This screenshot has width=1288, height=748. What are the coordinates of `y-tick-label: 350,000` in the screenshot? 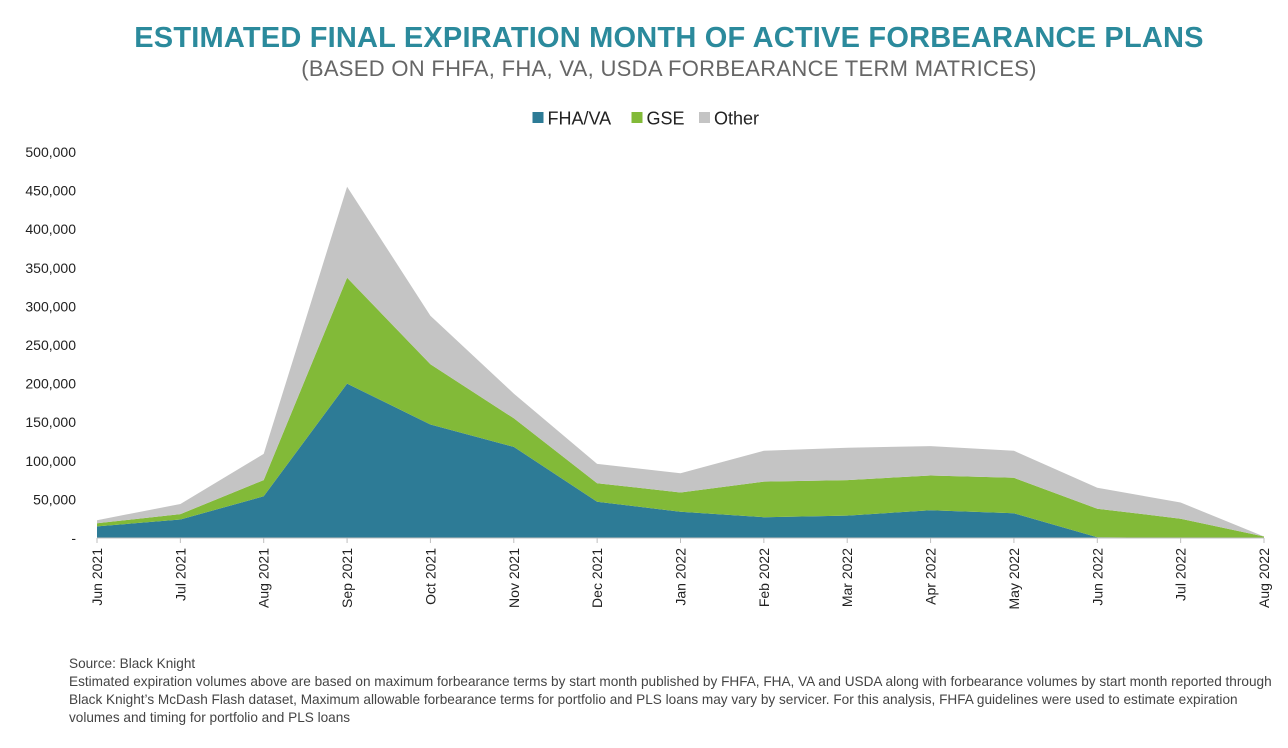 It's located at (50, 268).